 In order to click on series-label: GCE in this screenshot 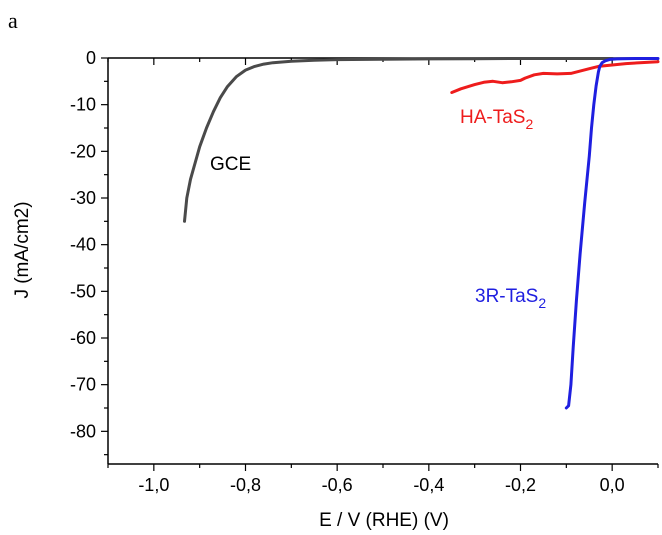, I will do `click(230, 164)`.